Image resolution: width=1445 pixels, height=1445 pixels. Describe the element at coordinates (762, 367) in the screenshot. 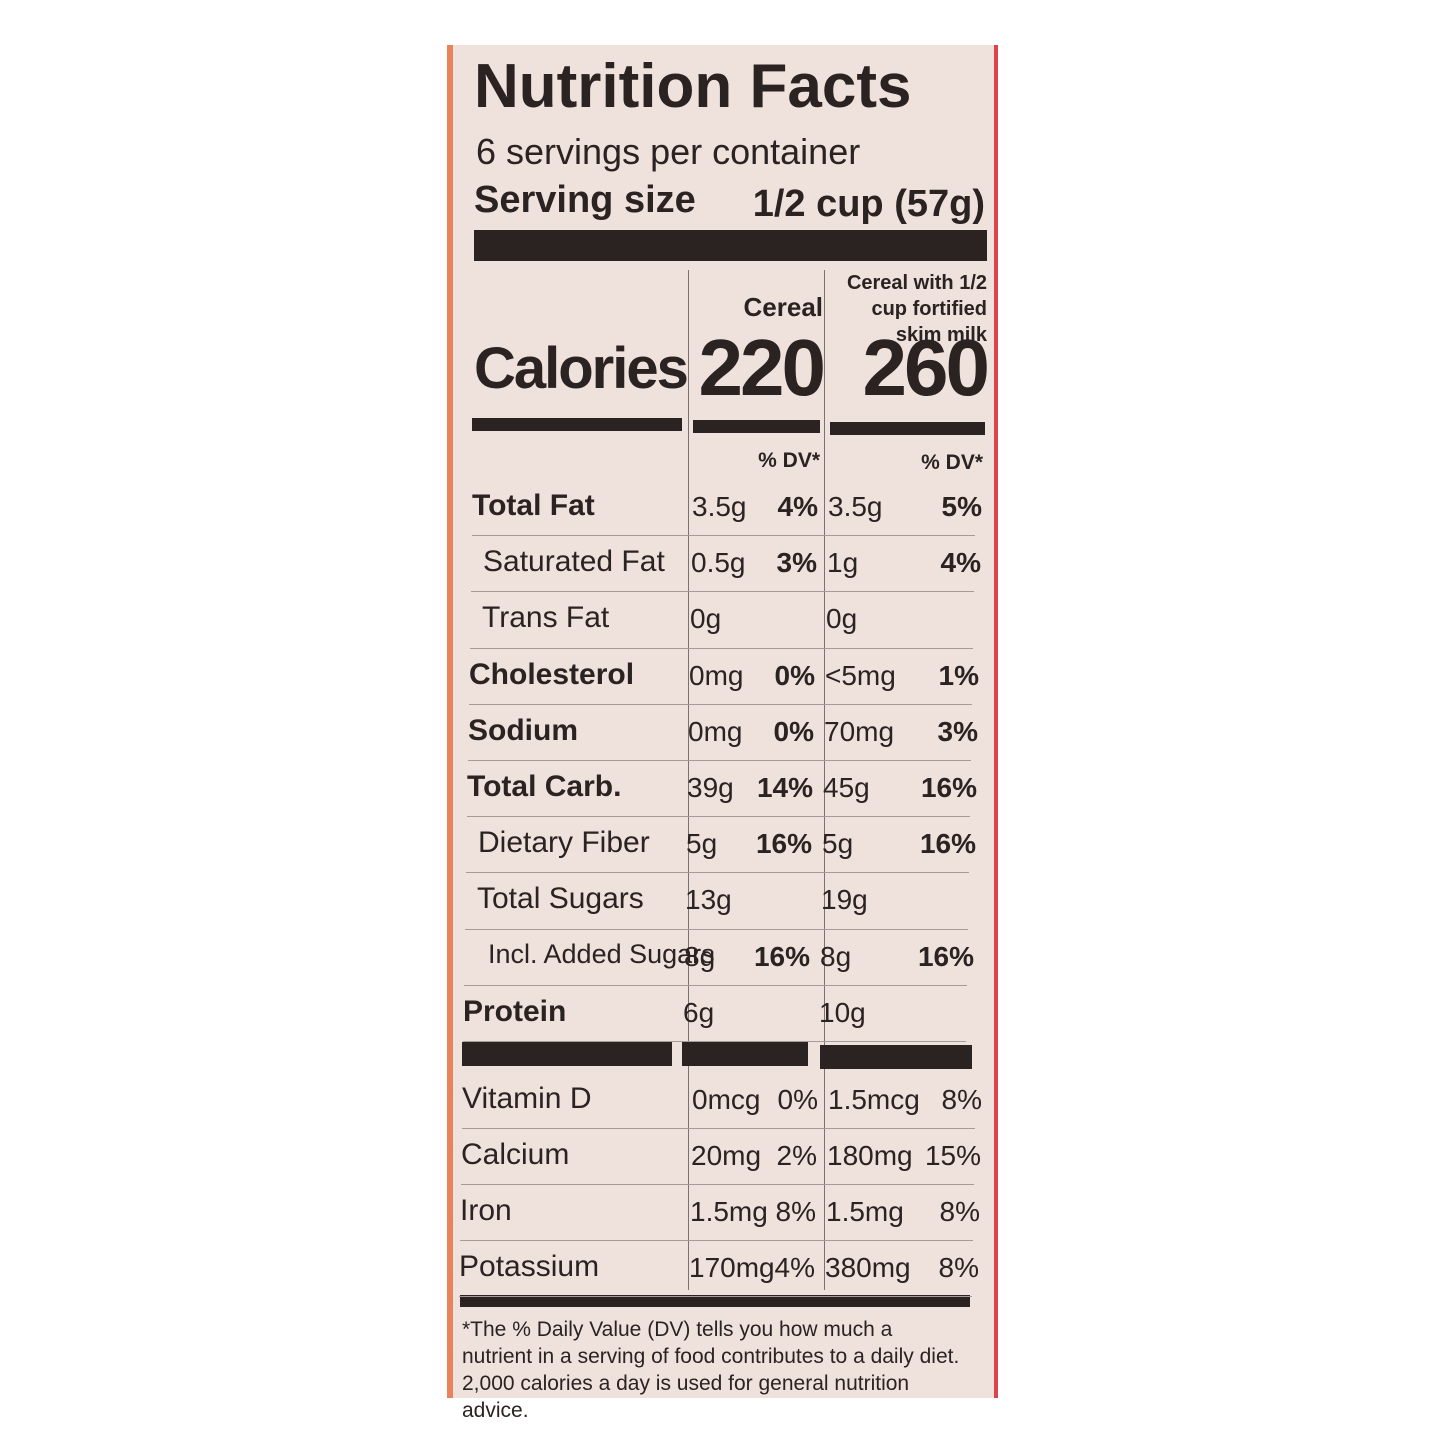

I see `calories-value: 220` at that location.